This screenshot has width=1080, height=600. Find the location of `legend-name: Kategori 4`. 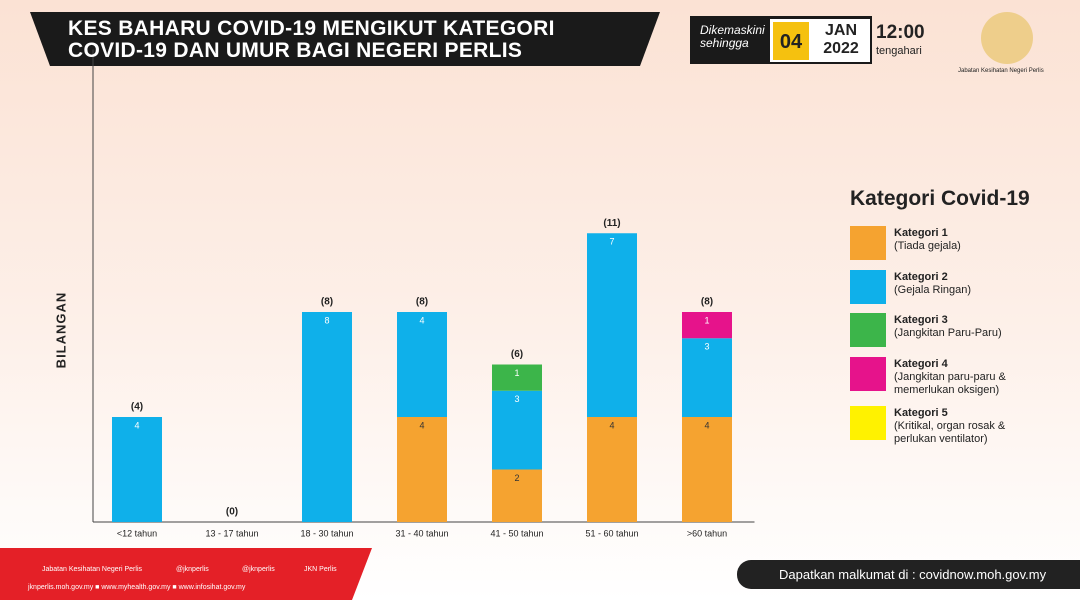

legend-name: Kategori 4 is located at coordinates (921, 364).